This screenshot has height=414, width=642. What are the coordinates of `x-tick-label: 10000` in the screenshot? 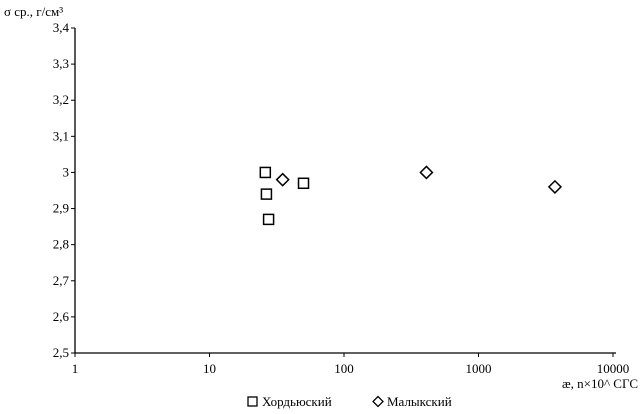 It's located at (613, 368).